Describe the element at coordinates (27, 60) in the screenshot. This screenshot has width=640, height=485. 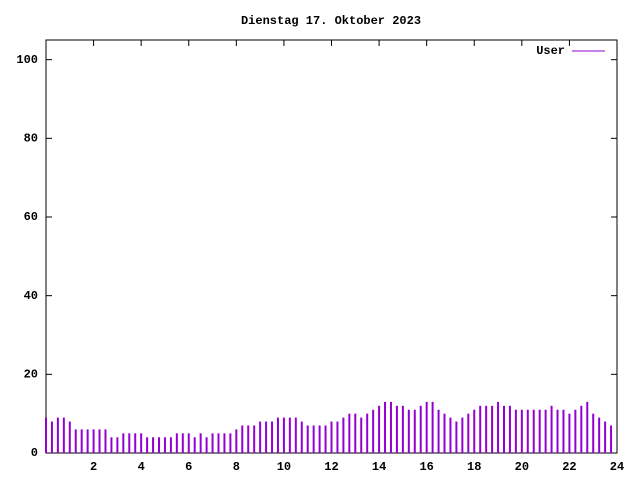
I see `y-tick-label: 100` at that location.